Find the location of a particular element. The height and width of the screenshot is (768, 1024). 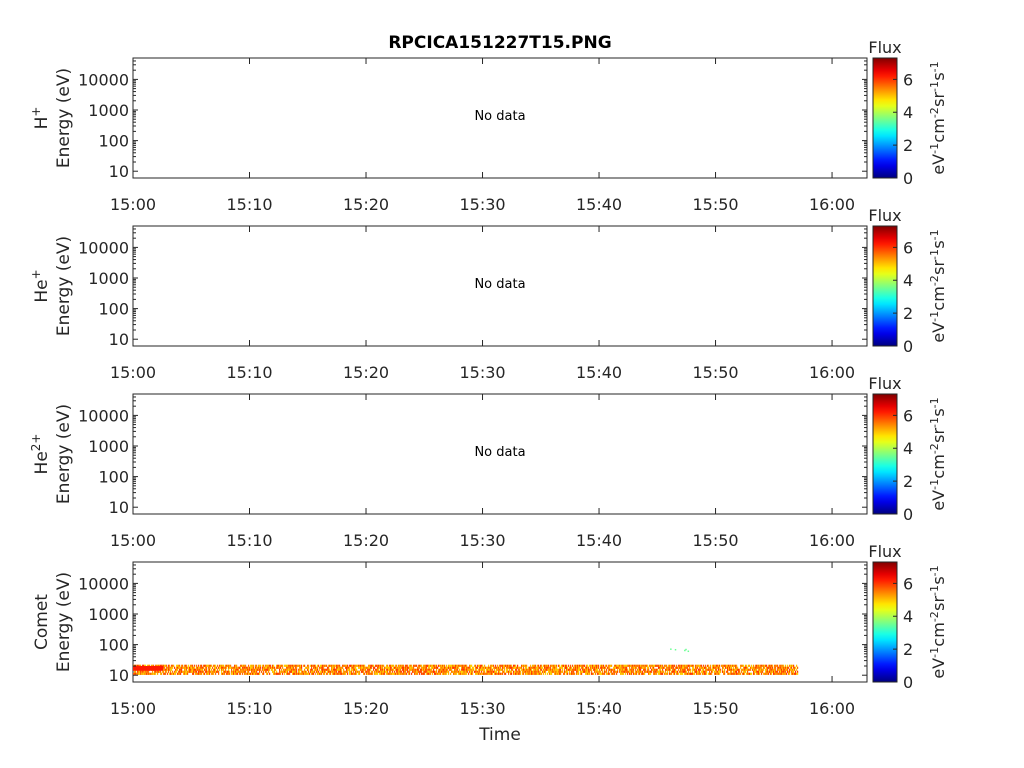

colorbar-gradient is located at coordinates (885, 118).